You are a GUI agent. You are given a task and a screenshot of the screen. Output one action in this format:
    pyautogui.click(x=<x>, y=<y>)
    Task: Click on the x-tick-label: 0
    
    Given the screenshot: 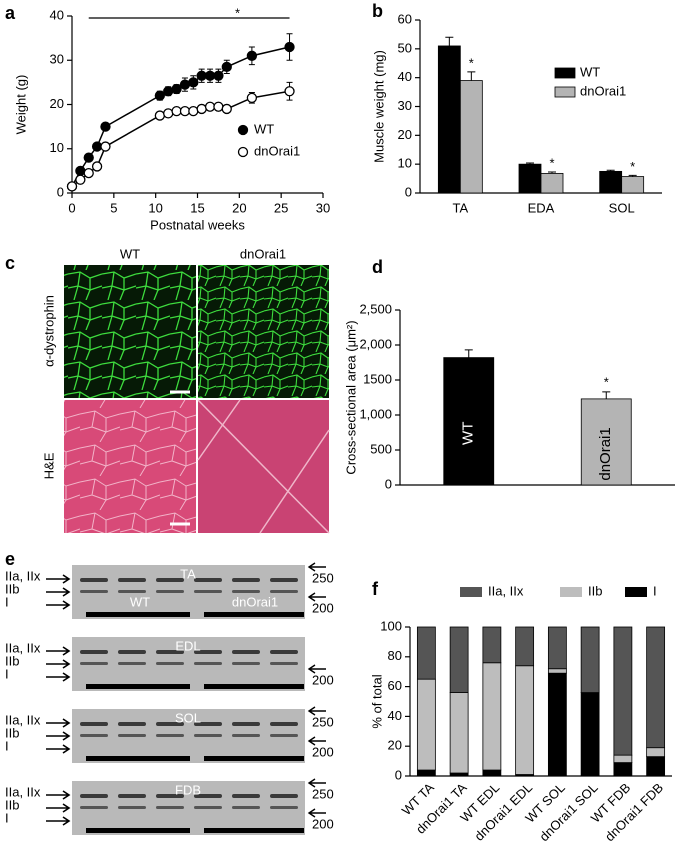 What is the action you would take?
    pyautogui.click(x=71, y=207)
    